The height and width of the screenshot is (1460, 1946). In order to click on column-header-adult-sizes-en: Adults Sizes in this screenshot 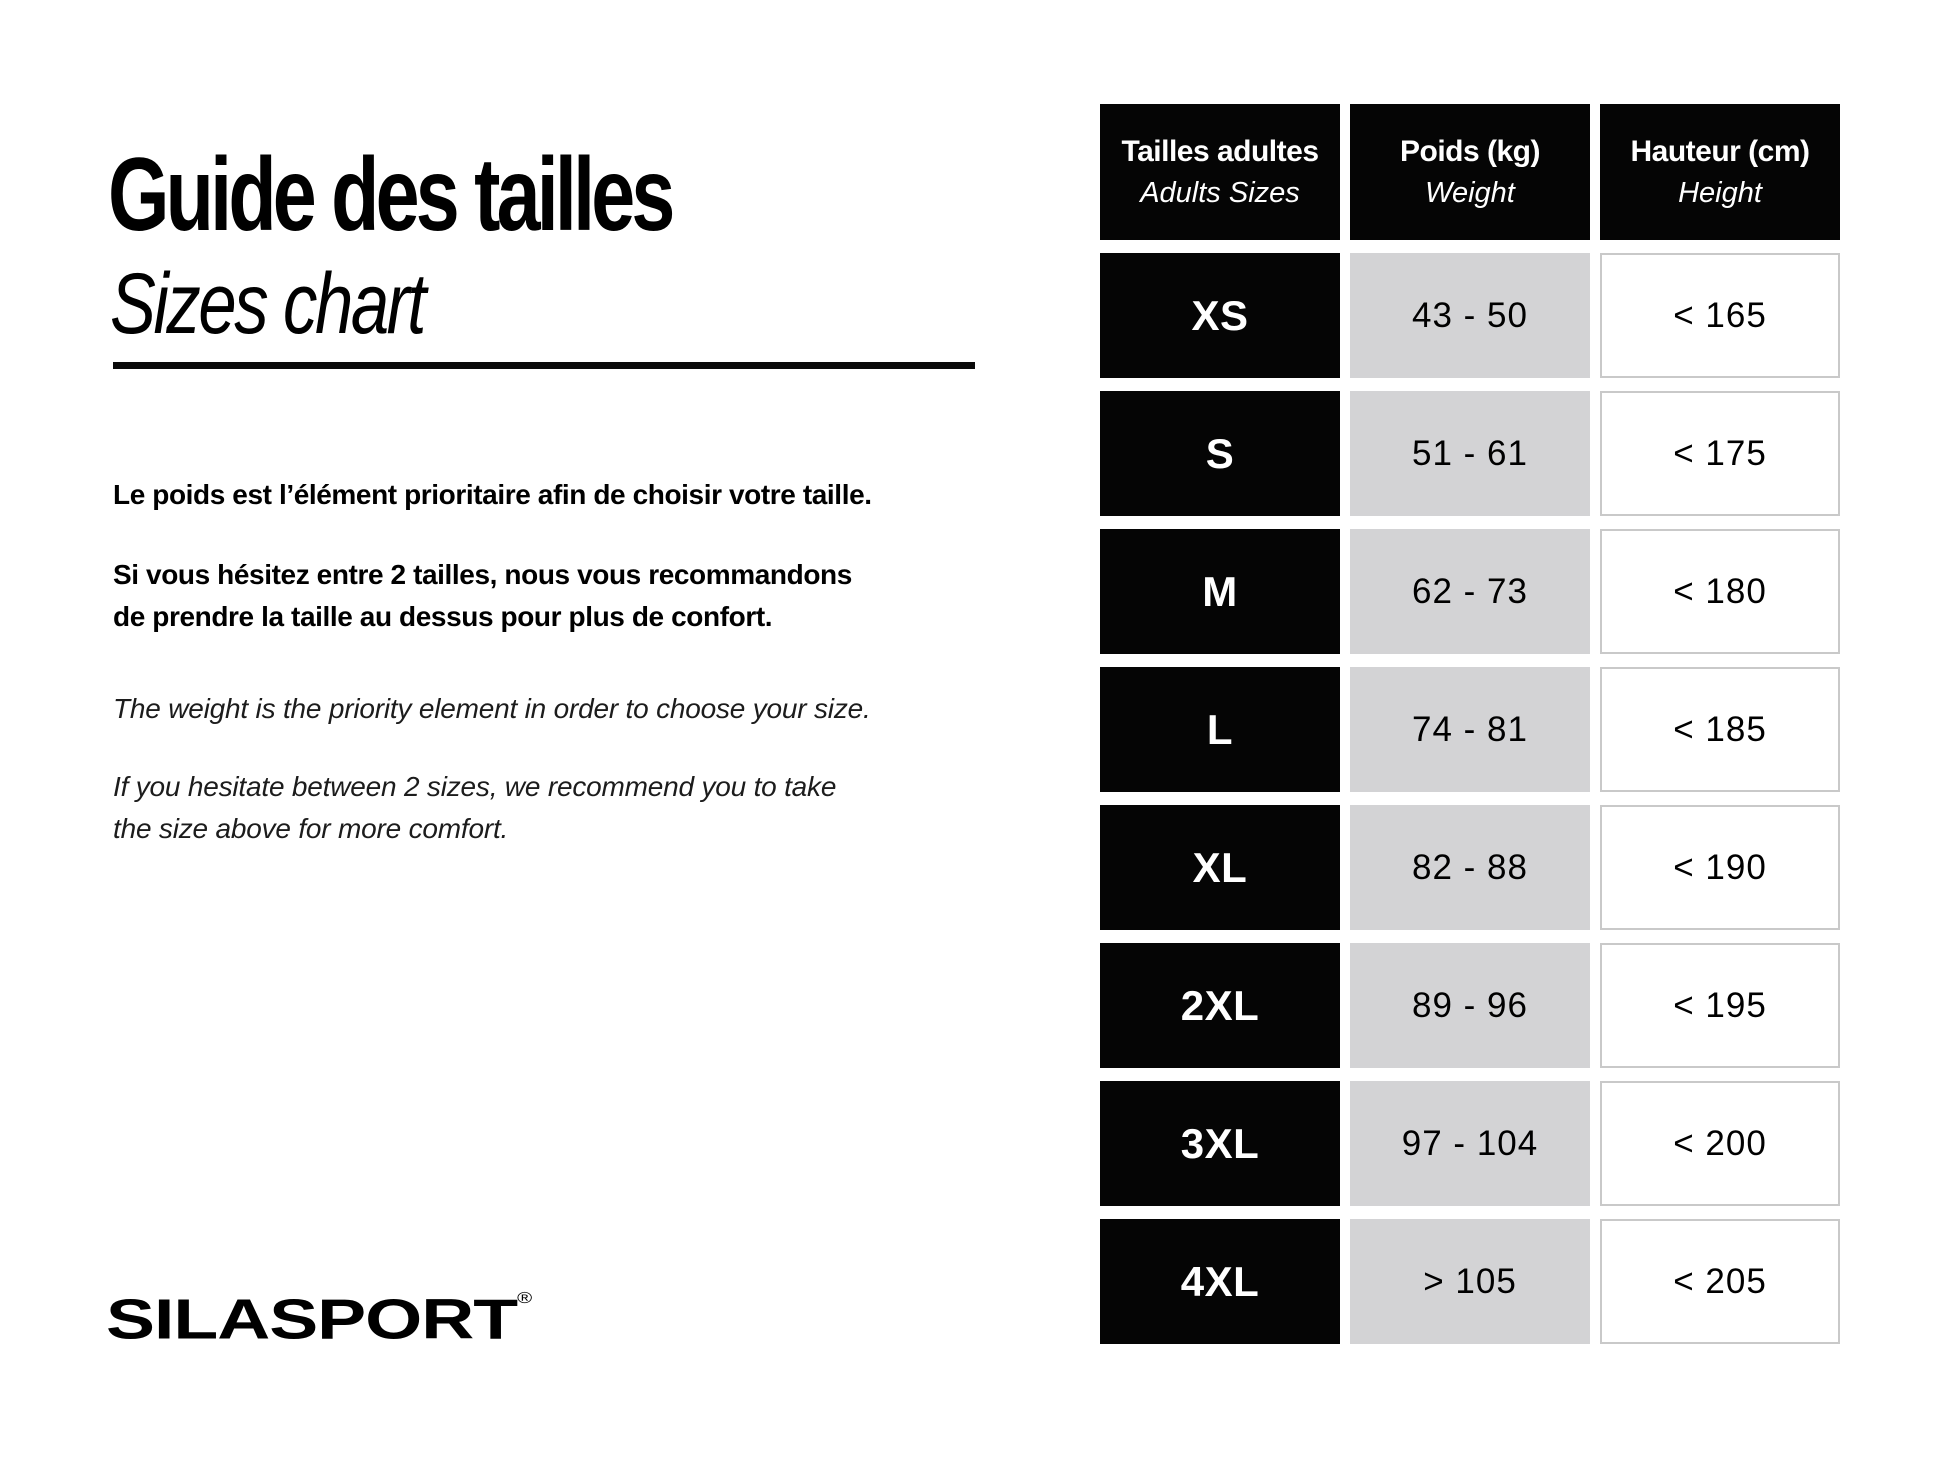, I will do `click(1220, 192)`.